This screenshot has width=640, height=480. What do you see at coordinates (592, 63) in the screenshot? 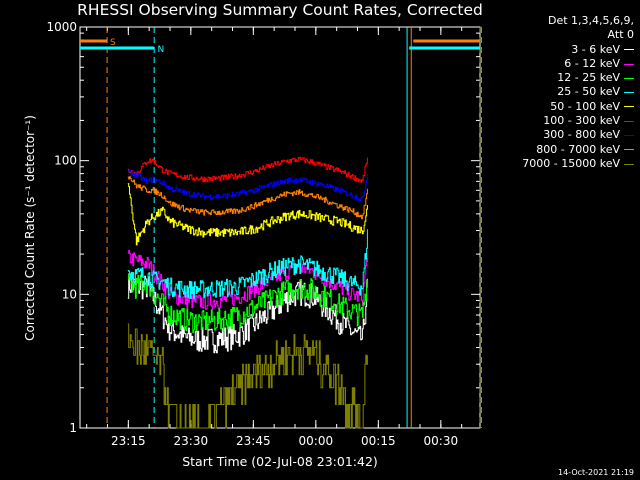
I see `legend-entry-label: 6 - 12 keV` at bounding box center [592, 63].